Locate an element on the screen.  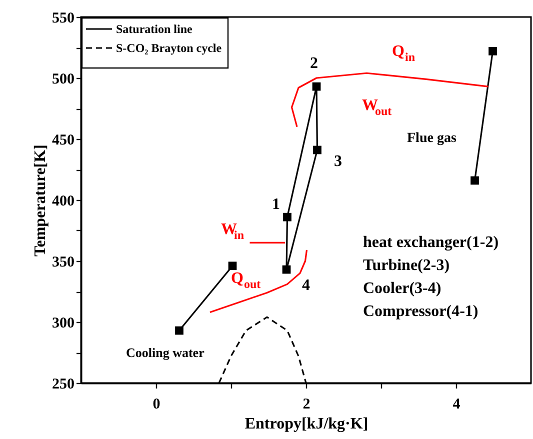
legend-label: Saturation line is located at coordinates (155, 29).